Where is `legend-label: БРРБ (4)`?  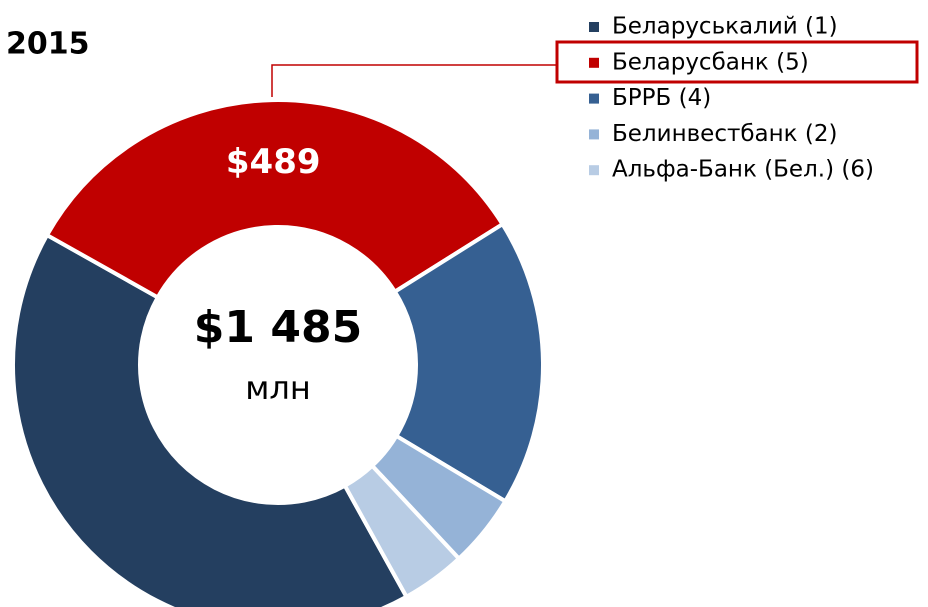 legend-label: БРРБ (4) is located at coordinates (661, 98).